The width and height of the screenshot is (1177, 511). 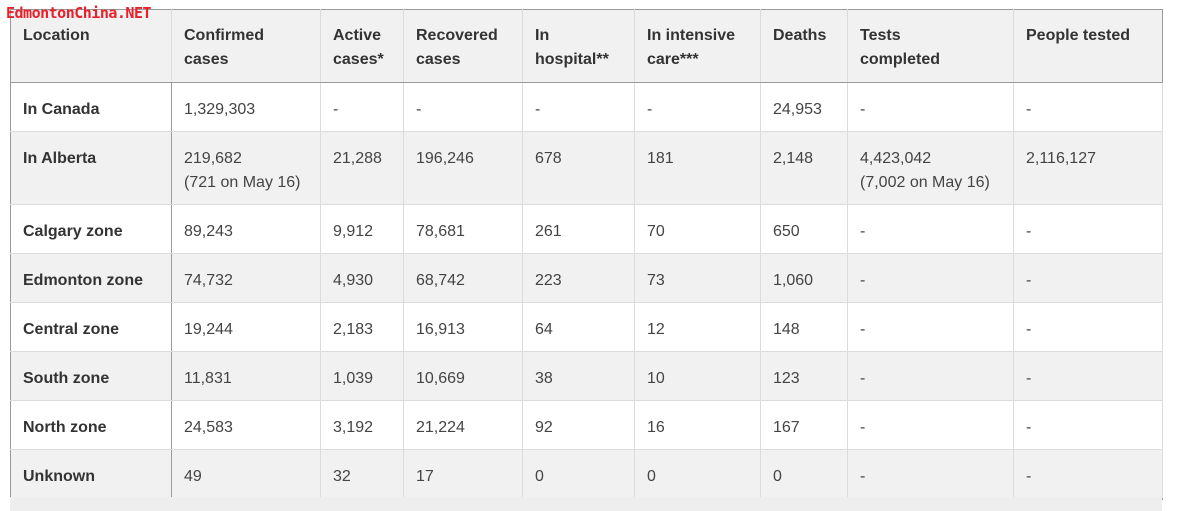 What do you see at coordinates (246, 474) in the screenshot?
I see `cell-confirmed: 49` at bounding box center [246, 474].